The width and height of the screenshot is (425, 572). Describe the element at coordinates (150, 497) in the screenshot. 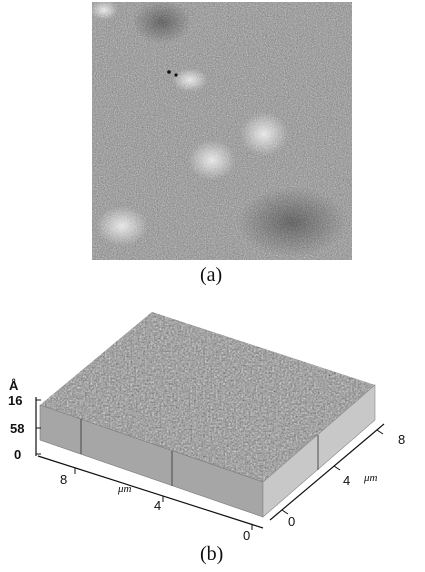

I see `front-axis: 8 4 0 μm` at that location.